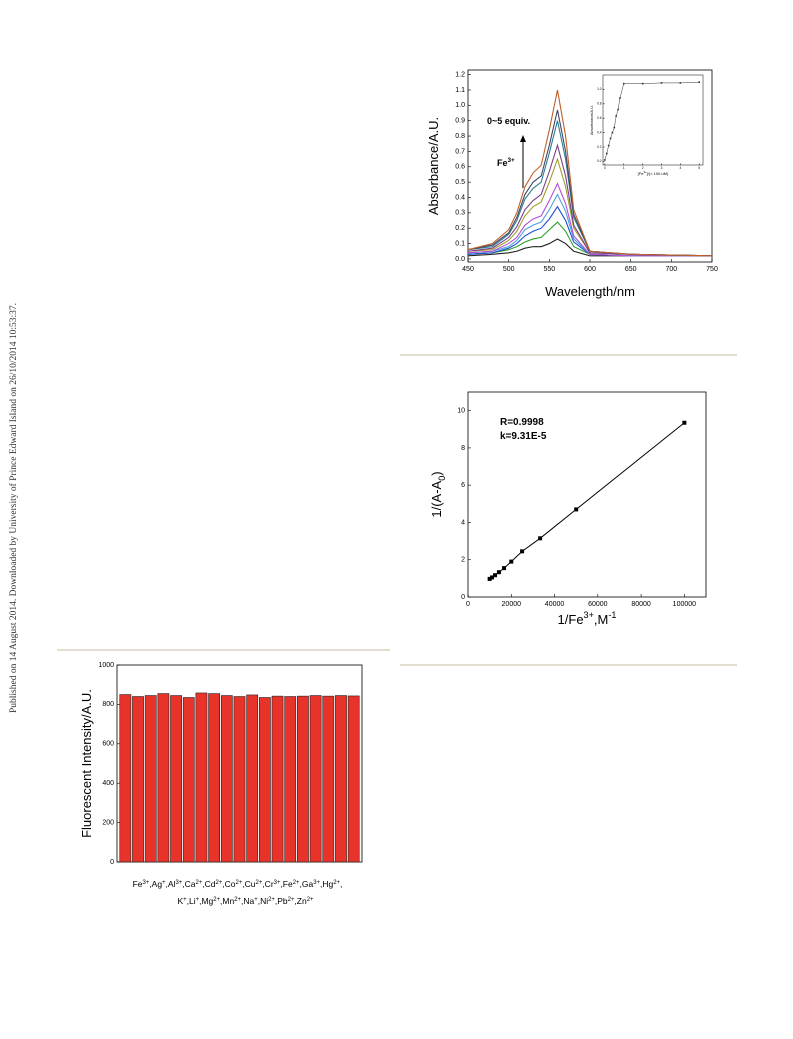  Describe the element at coordinates (522, 422) in the screenshot. I see `annotation: R=0.9998` at that location.